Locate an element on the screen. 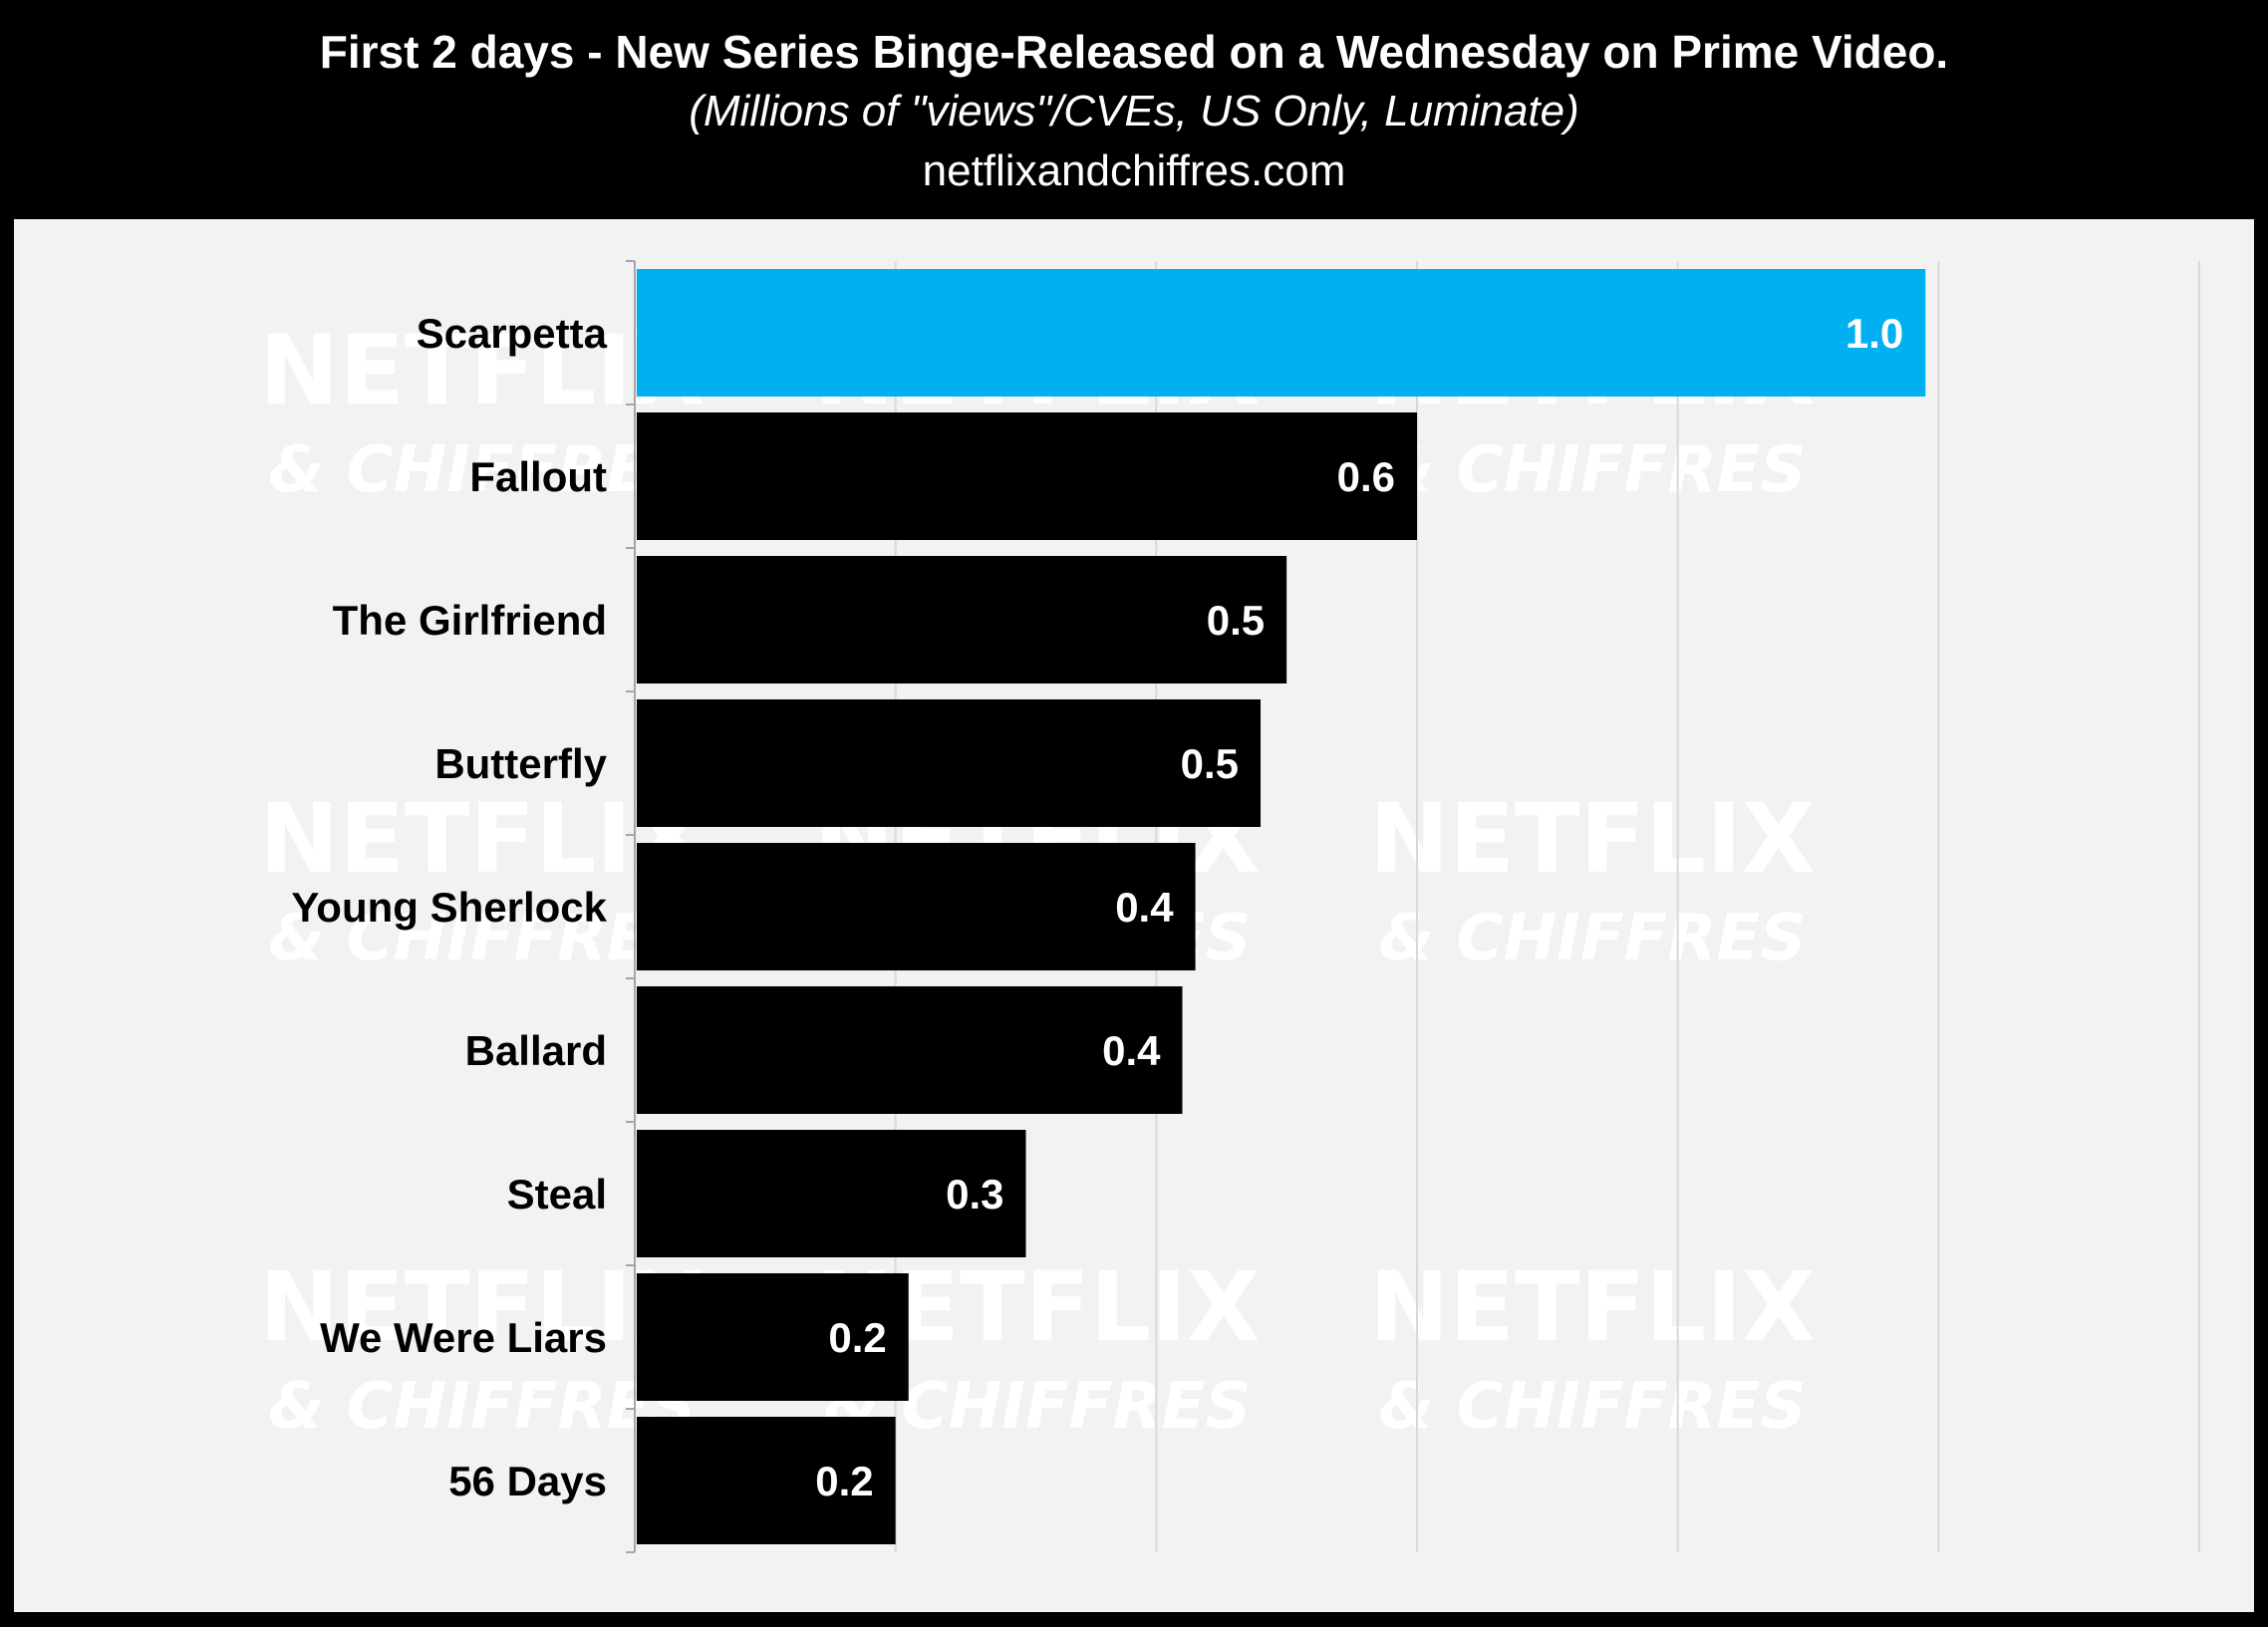 This screenshot has width=2268, height=1627. category-label: Steal is located at coordinates (557, 1194).